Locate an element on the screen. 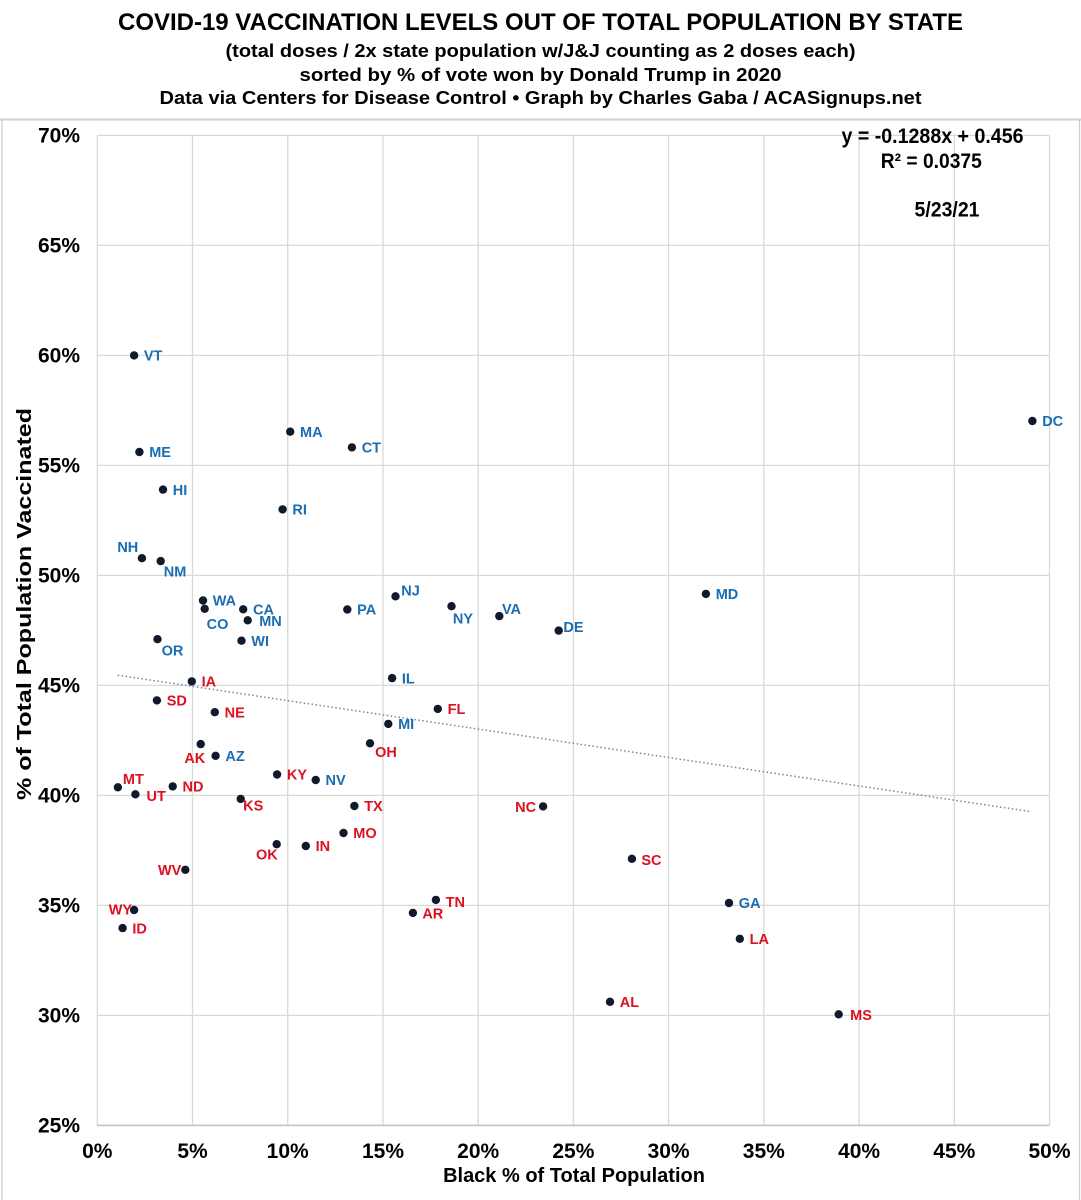  svg-text: 0% is located at coordinates (97, 1151).